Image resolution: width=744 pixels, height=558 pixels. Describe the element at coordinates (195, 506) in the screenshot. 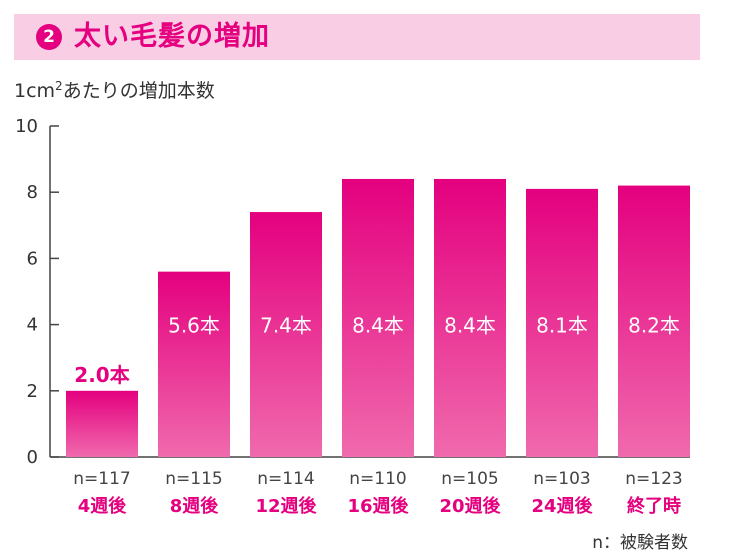

I see `x-category-label: 8週後` at that location.